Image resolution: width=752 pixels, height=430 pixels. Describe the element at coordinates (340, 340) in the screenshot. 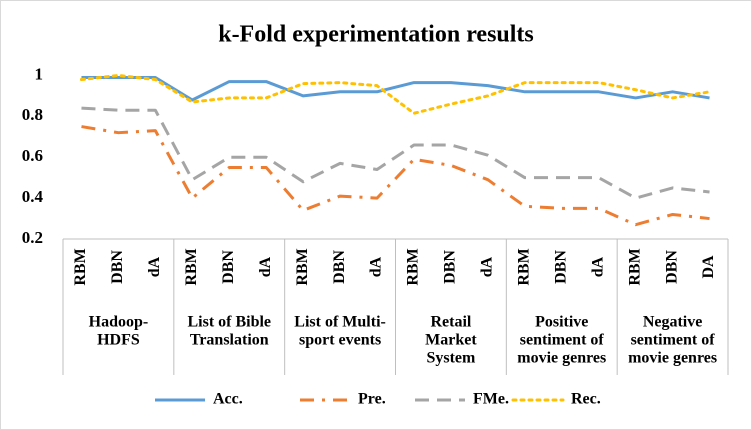

I see `group-label: sport events` at that location.